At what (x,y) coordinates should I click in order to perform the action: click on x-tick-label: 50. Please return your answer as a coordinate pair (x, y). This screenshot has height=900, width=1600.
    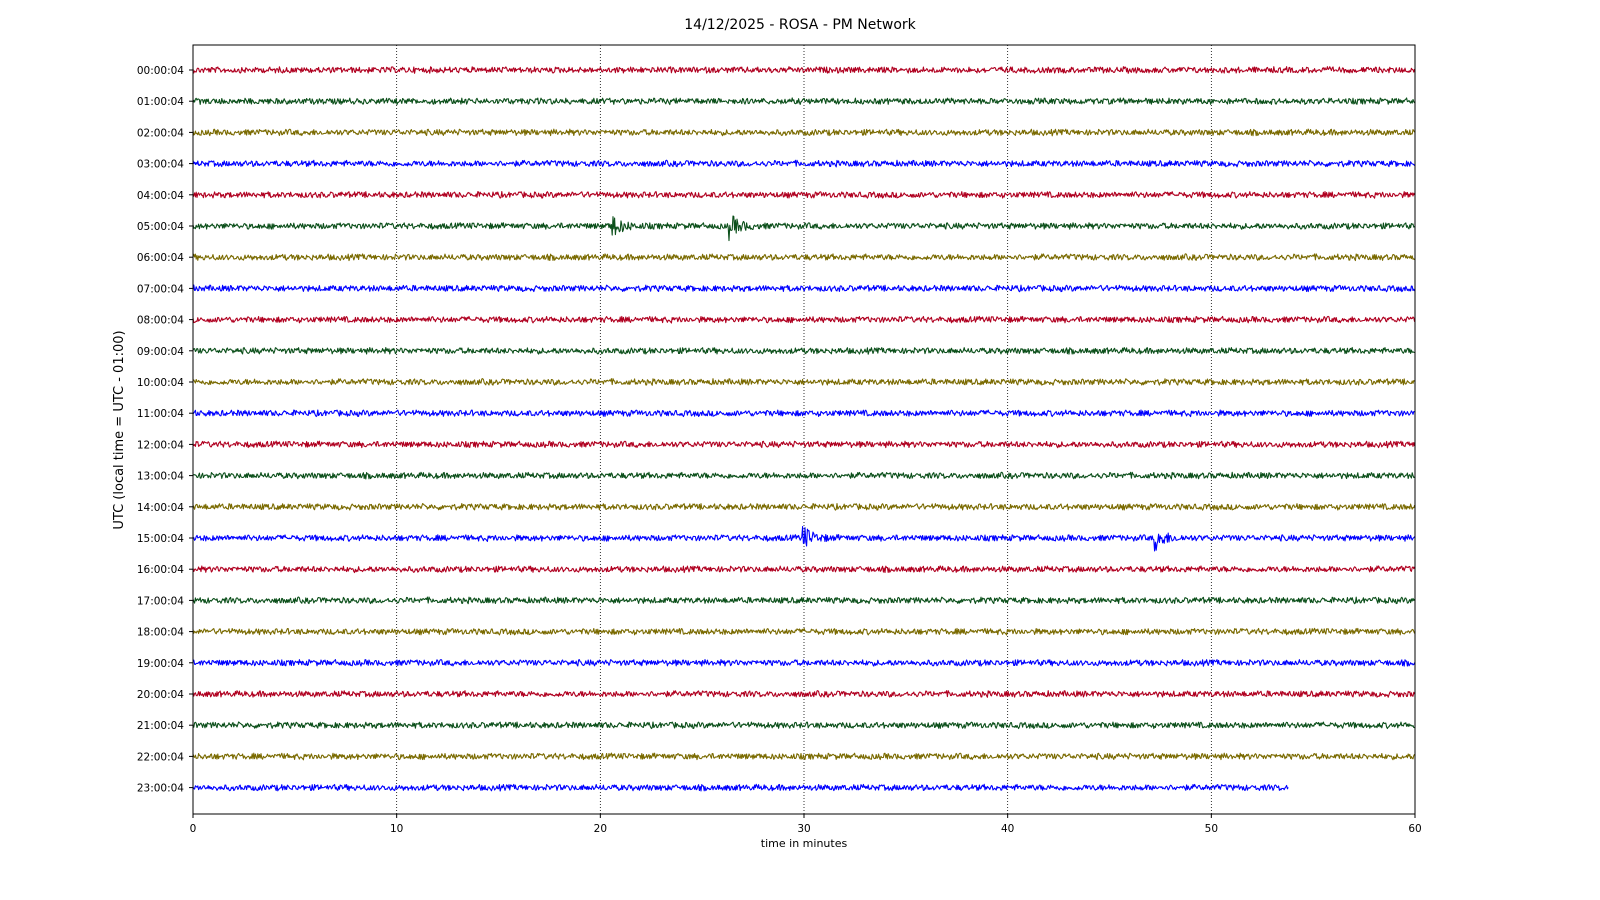
    Looking at the image, I should click on (1211, 829).